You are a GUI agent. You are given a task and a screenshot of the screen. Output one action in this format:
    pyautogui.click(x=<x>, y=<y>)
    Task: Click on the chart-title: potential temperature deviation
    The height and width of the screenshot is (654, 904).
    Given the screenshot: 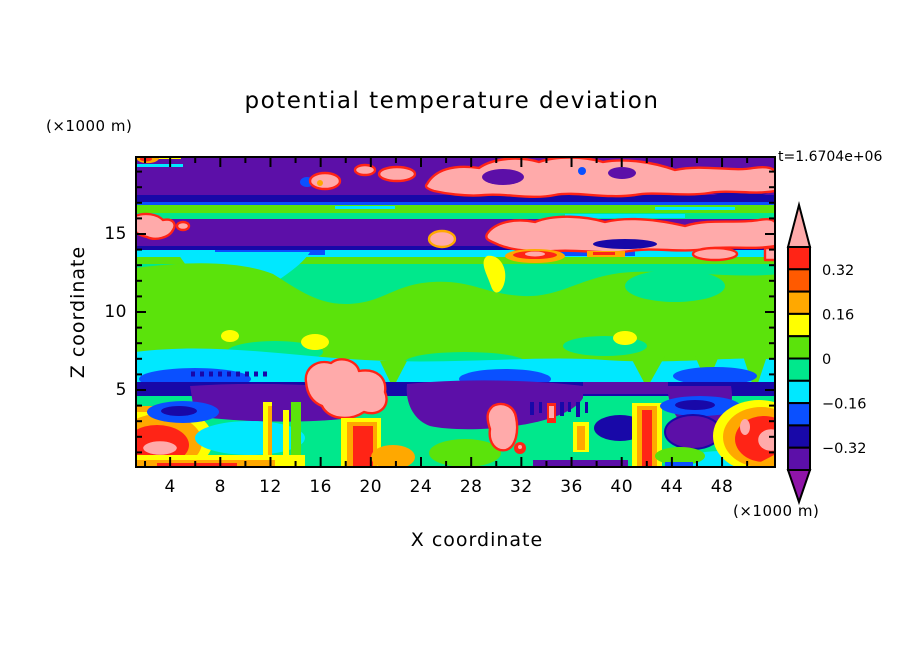 What is the action you would take?
    pyautogui.click(x=452, y=101)
    